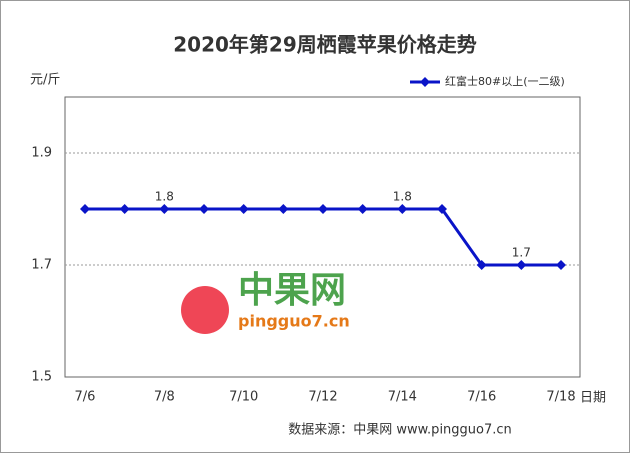 This screenshot has height=457, width=630. What do you see at coordinates (85, 397) in the screenshot?
I see `x-tick-label: 7/6` at bounding box center [85, 397].